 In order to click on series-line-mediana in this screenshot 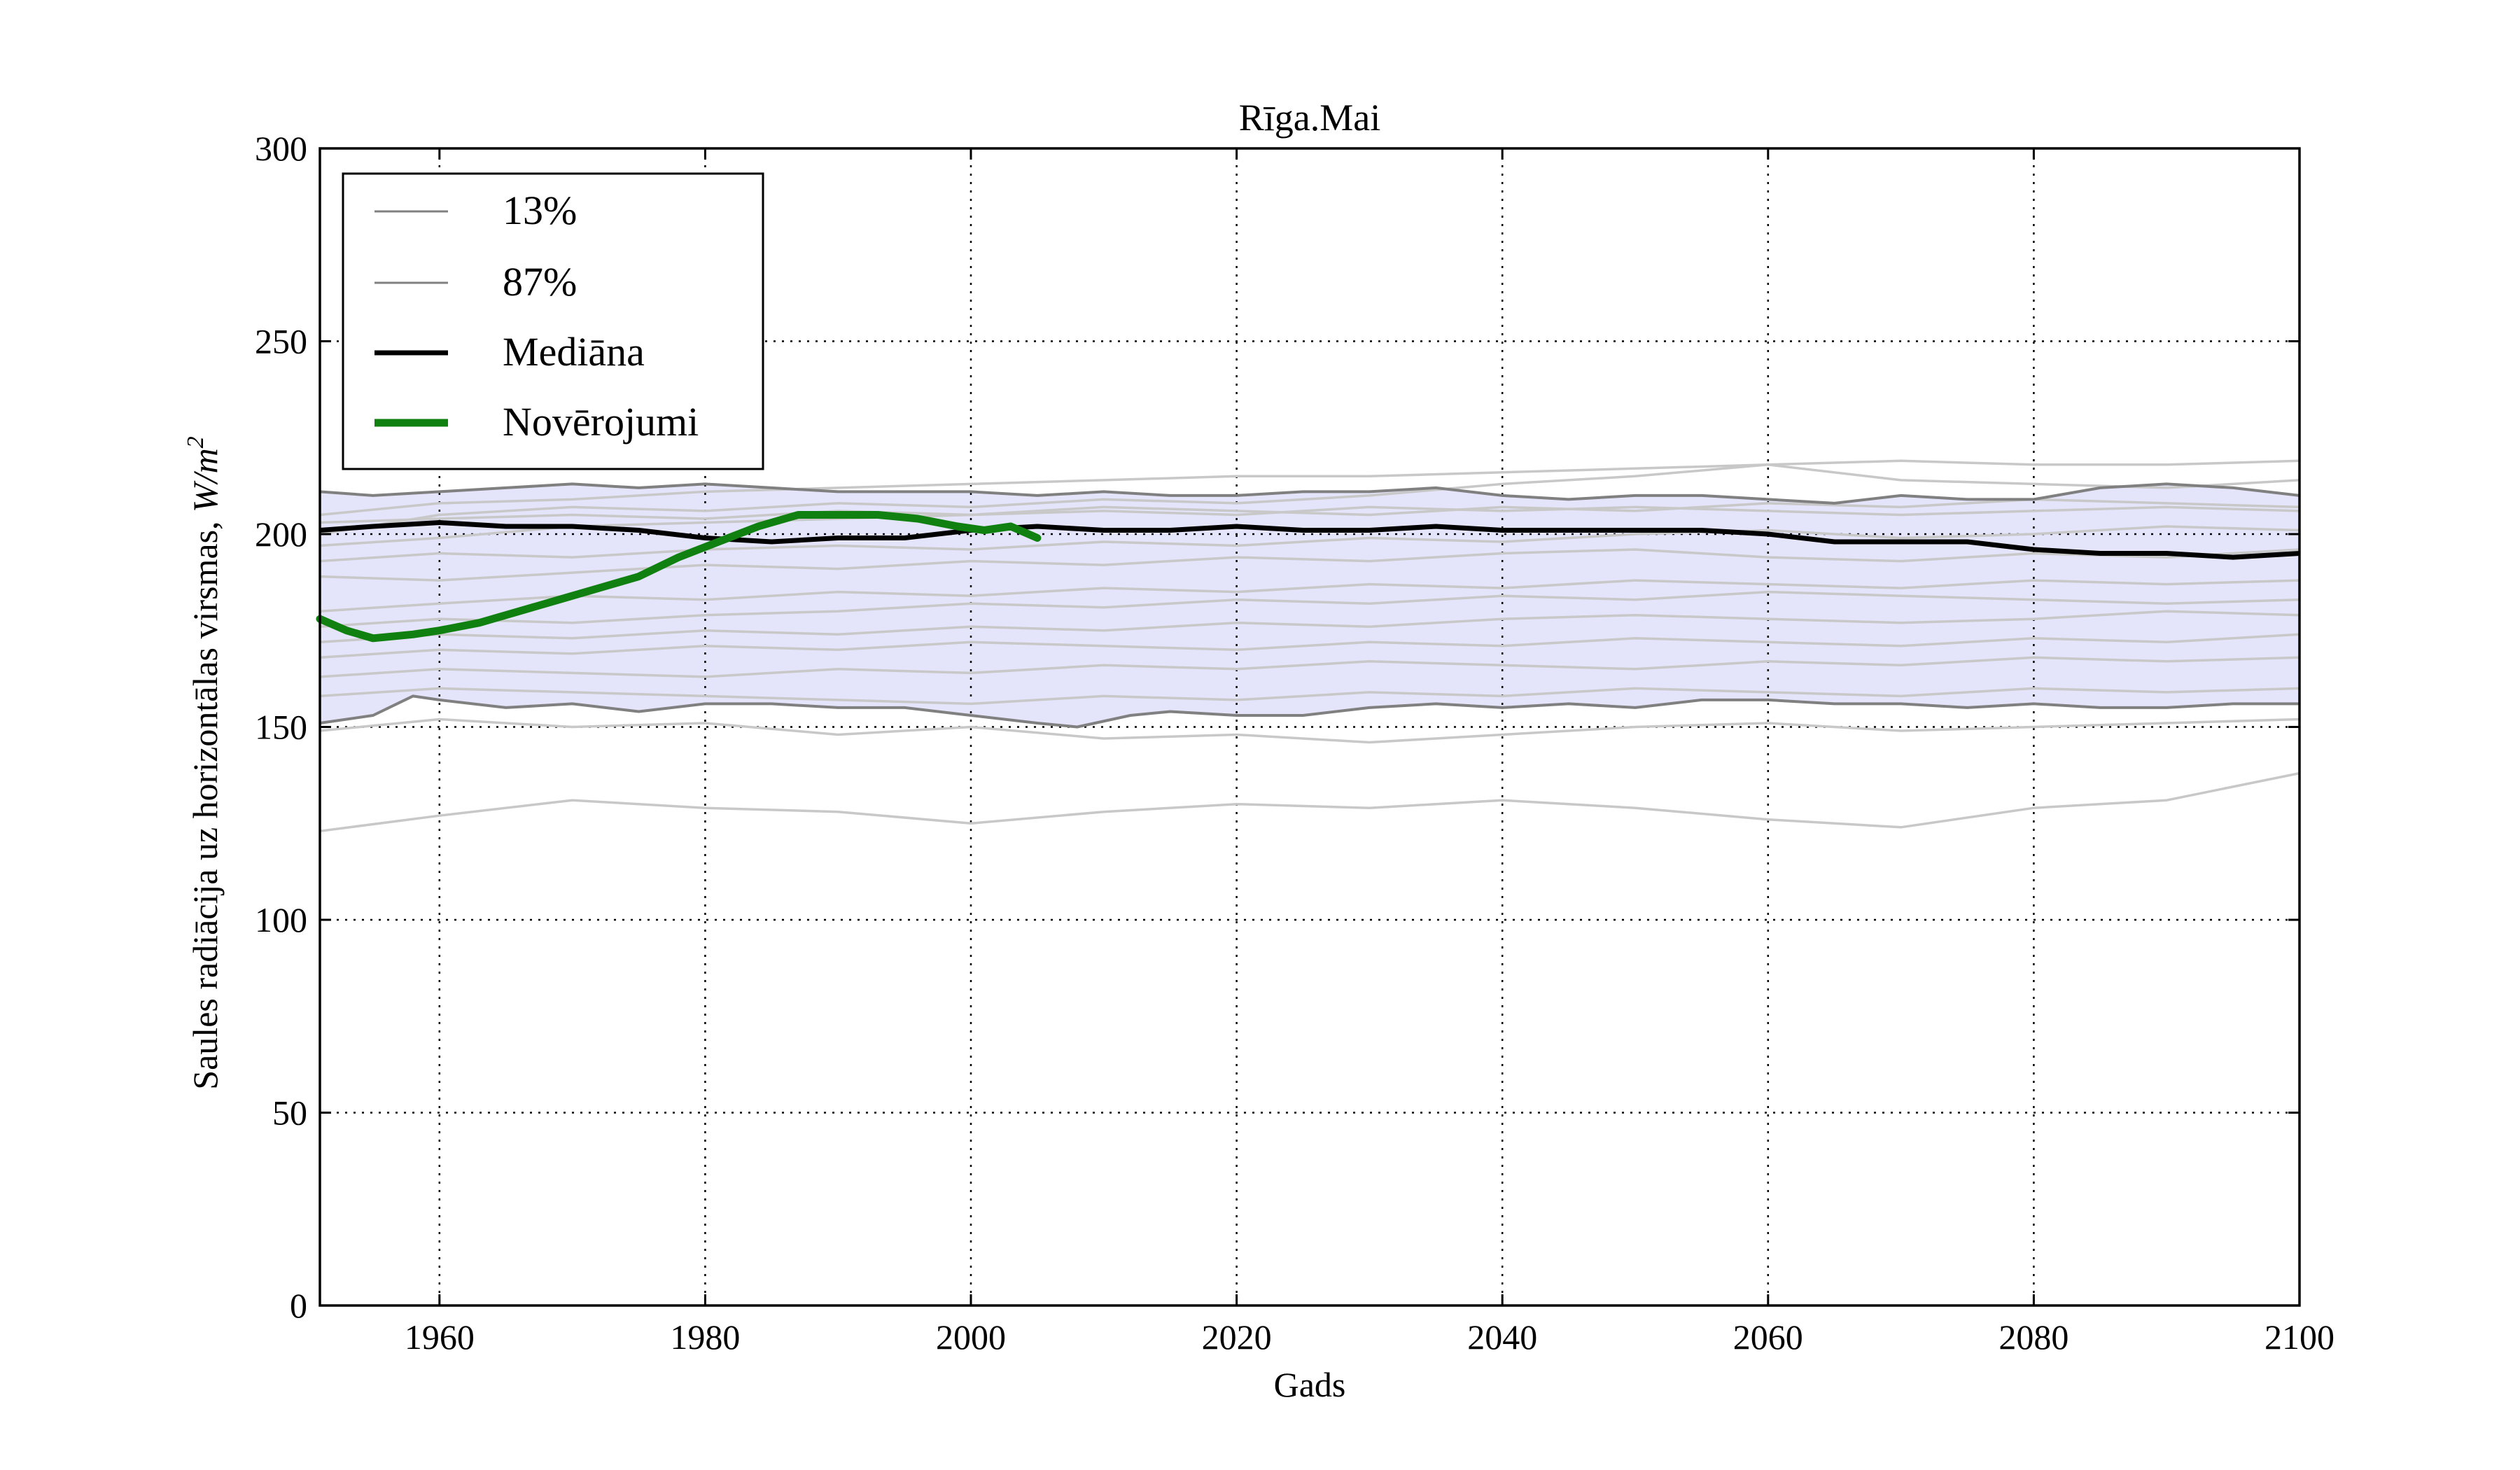, I will do `click(1309, 540)`.